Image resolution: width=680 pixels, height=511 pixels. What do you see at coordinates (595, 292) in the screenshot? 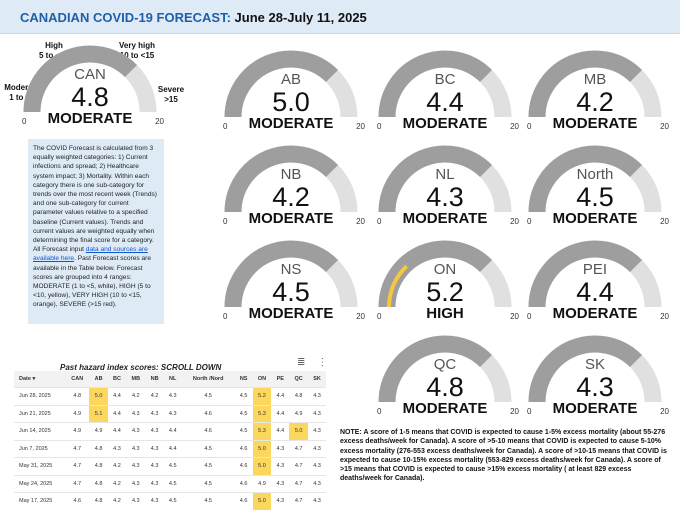
I see `gauge-value: 4.4` at bounding box center [595, 292].